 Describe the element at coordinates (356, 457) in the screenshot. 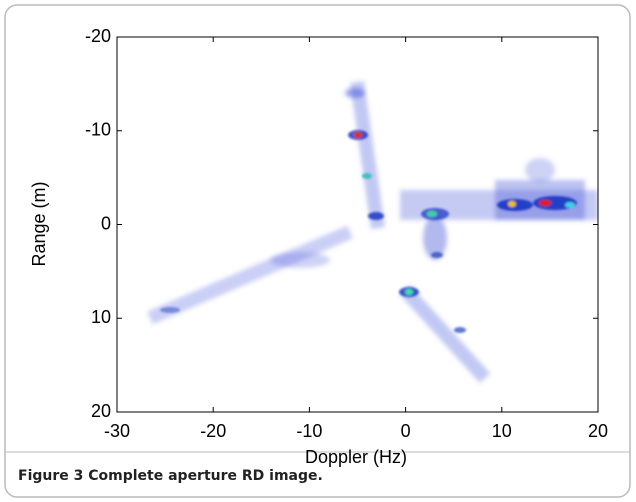

I see `x-axis-label: Doppler (Hz)` at that location.